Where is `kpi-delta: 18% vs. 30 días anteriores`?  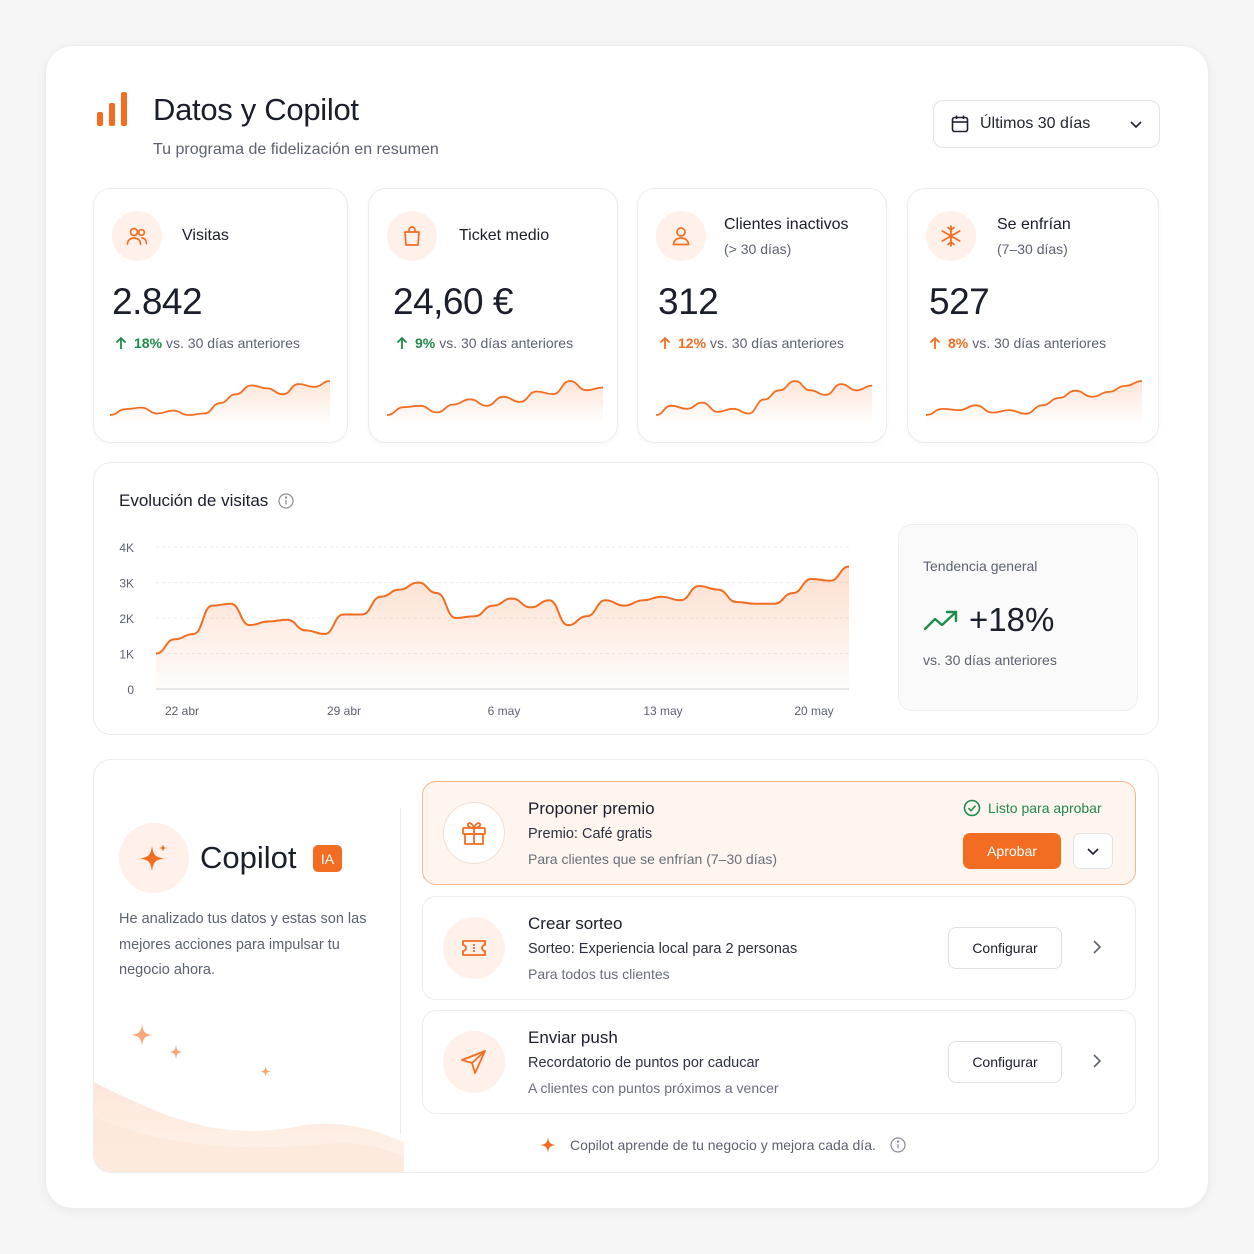
kpi-delta: 18% vs. 30 días anteriores is located at coordinates (207, 343).